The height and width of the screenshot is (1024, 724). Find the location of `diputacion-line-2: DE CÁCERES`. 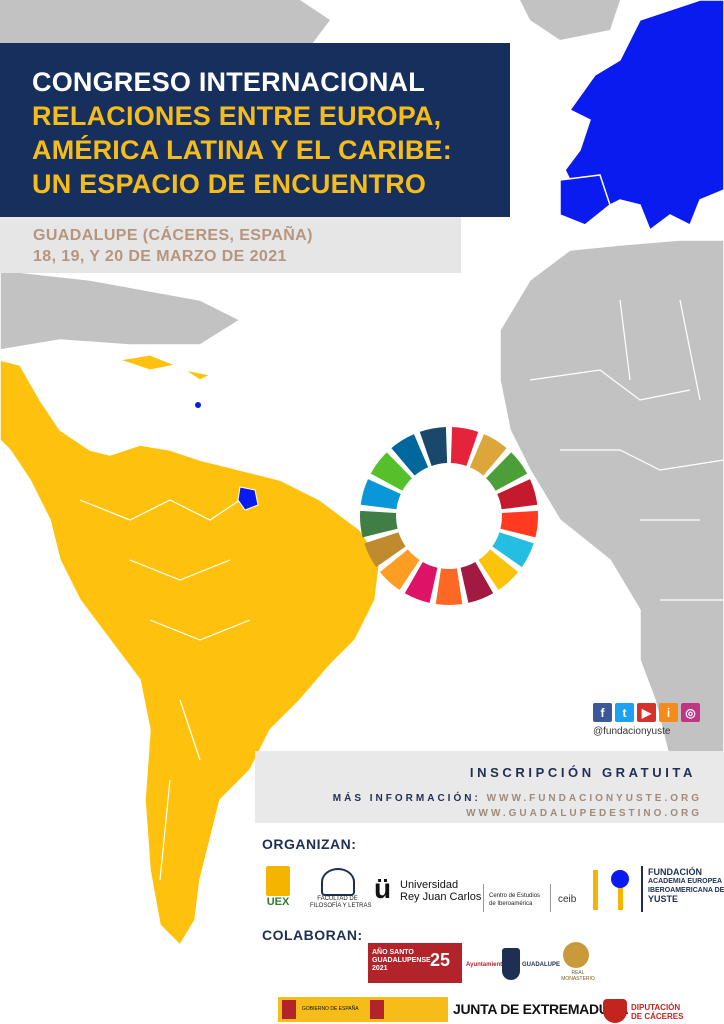

diputacion-line-2: DE CÁCERES is located at coordinates (657, 1016).